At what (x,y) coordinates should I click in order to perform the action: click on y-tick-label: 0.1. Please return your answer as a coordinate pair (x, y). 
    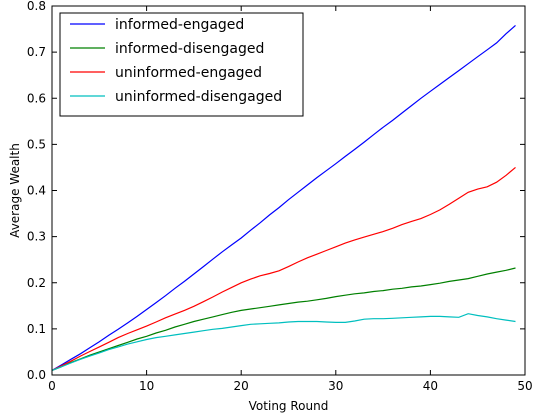
    Looking at the image, I should click on (36, 329).